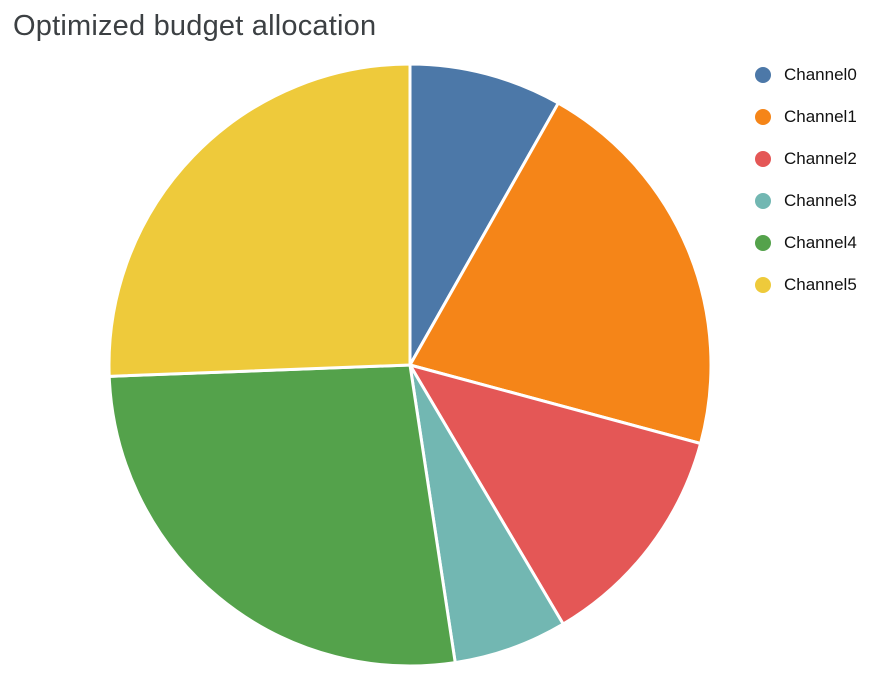 The width and height of the screenshot is (888, 676). I want to click on legend-item-channel2: Channel2, so click(806, 159).